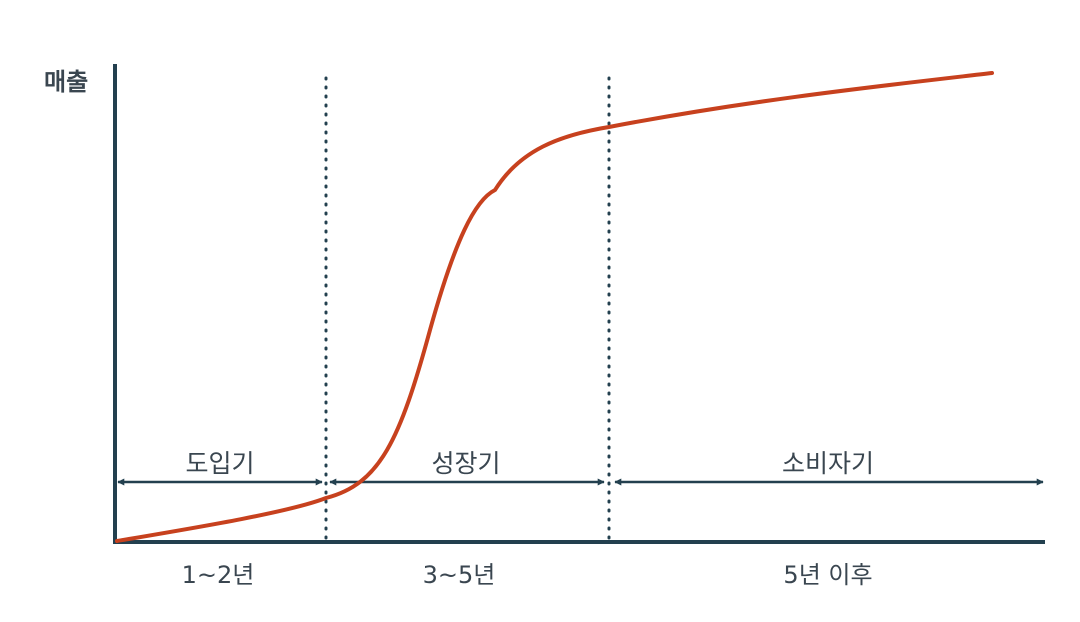 The height and width of the screenshot is (622, 1080). Describe the element at coordinates (219, 463) in the screenshot. I see `phase-label-intro: 도입기` at that location.